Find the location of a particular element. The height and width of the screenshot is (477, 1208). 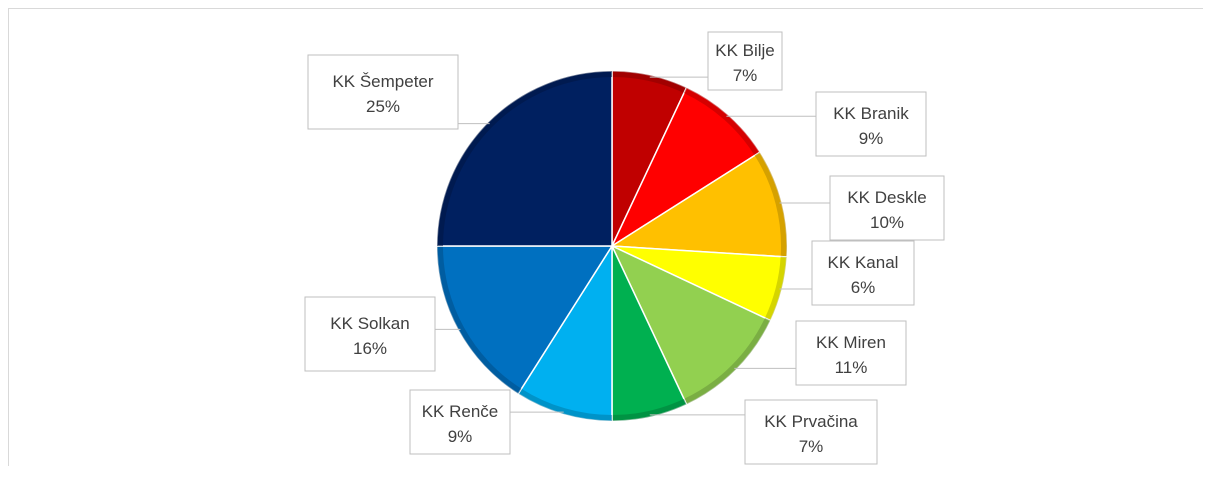

data-label-kk-sempeter: KK Šempeter 25% is located at coordinates (383, 92).